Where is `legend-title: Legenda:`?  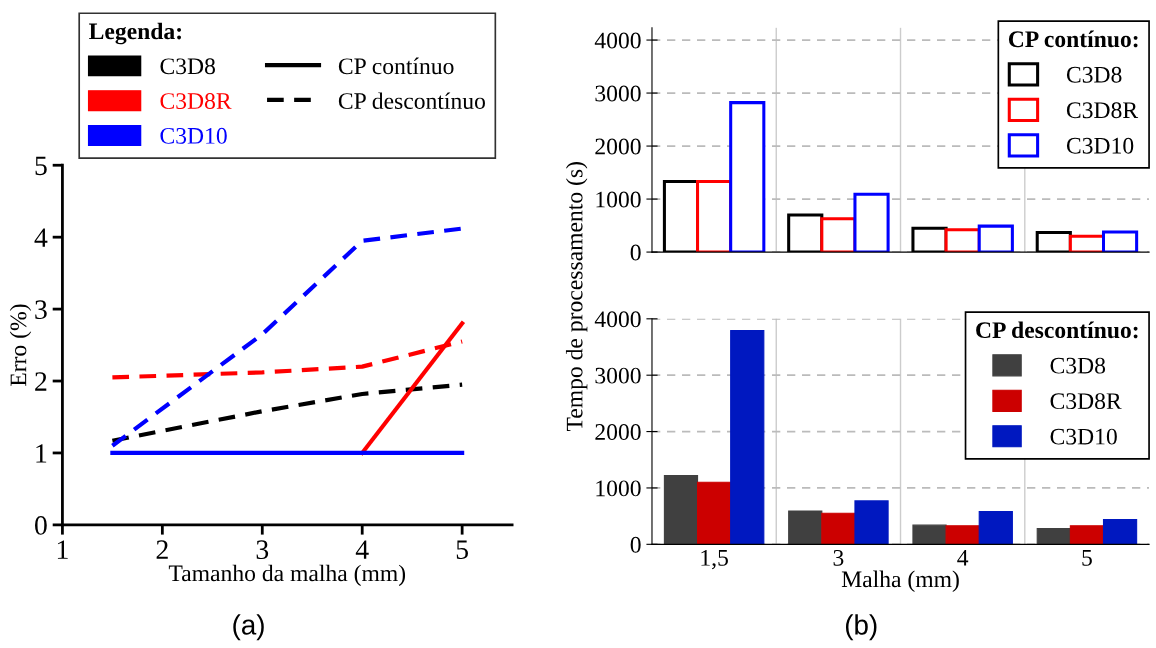
legend-title: Legenda: is located at coordinates (135, 33).